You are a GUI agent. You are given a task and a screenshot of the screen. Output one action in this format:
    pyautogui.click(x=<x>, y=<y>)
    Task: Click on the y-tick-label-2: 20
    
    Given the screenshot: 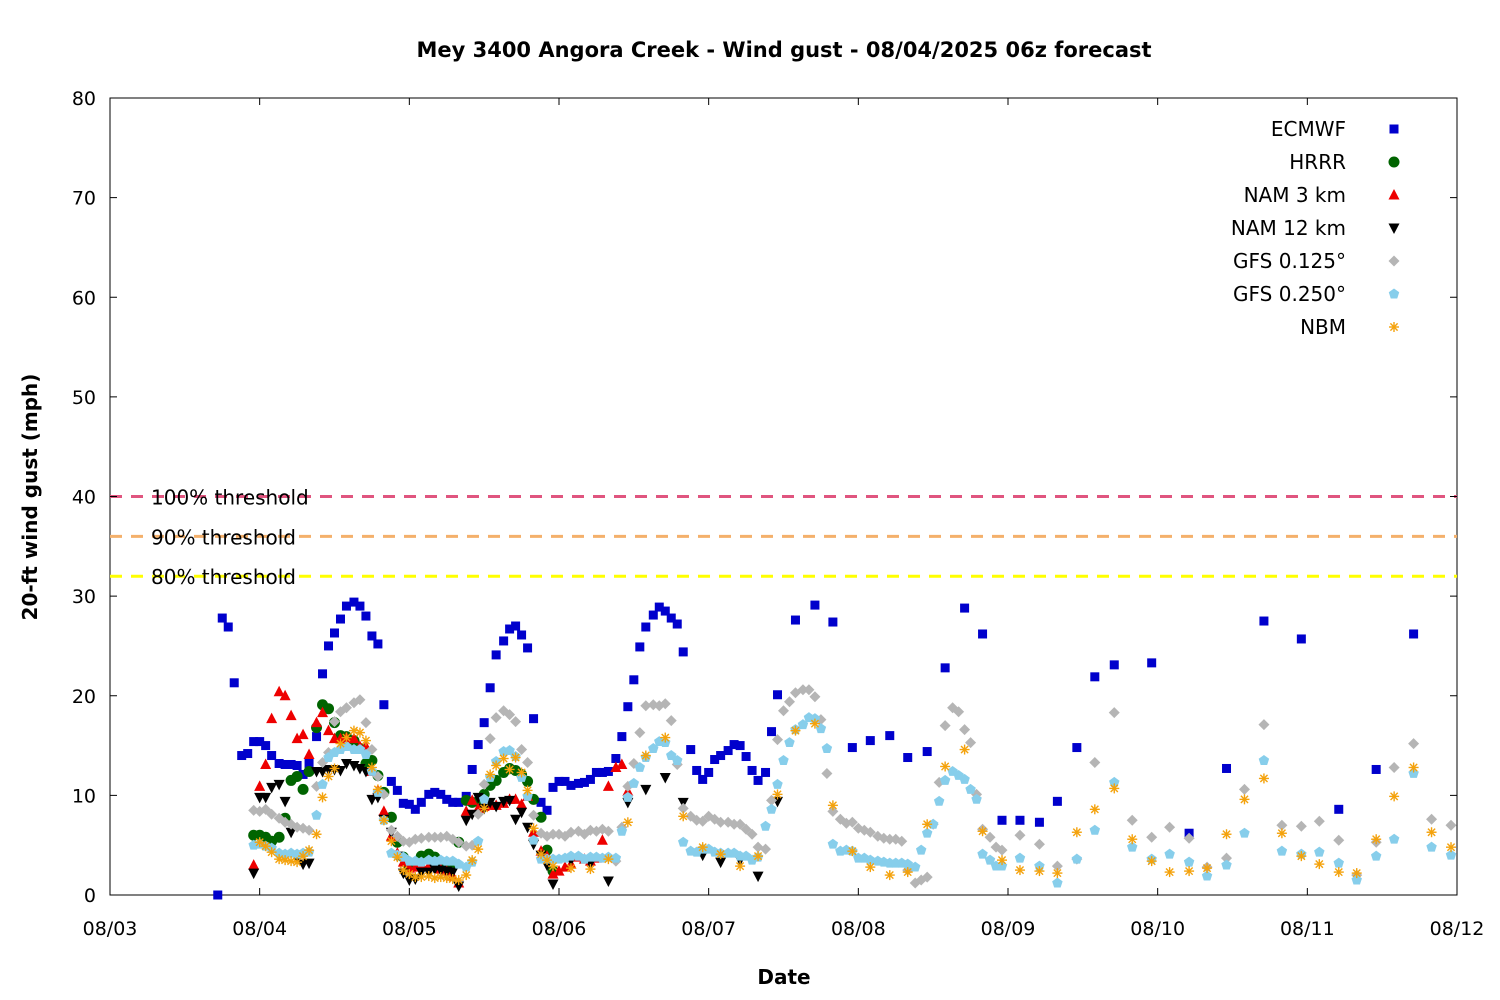 What is the action you would take?
    pyautogui.click(x=84, y=697)
    